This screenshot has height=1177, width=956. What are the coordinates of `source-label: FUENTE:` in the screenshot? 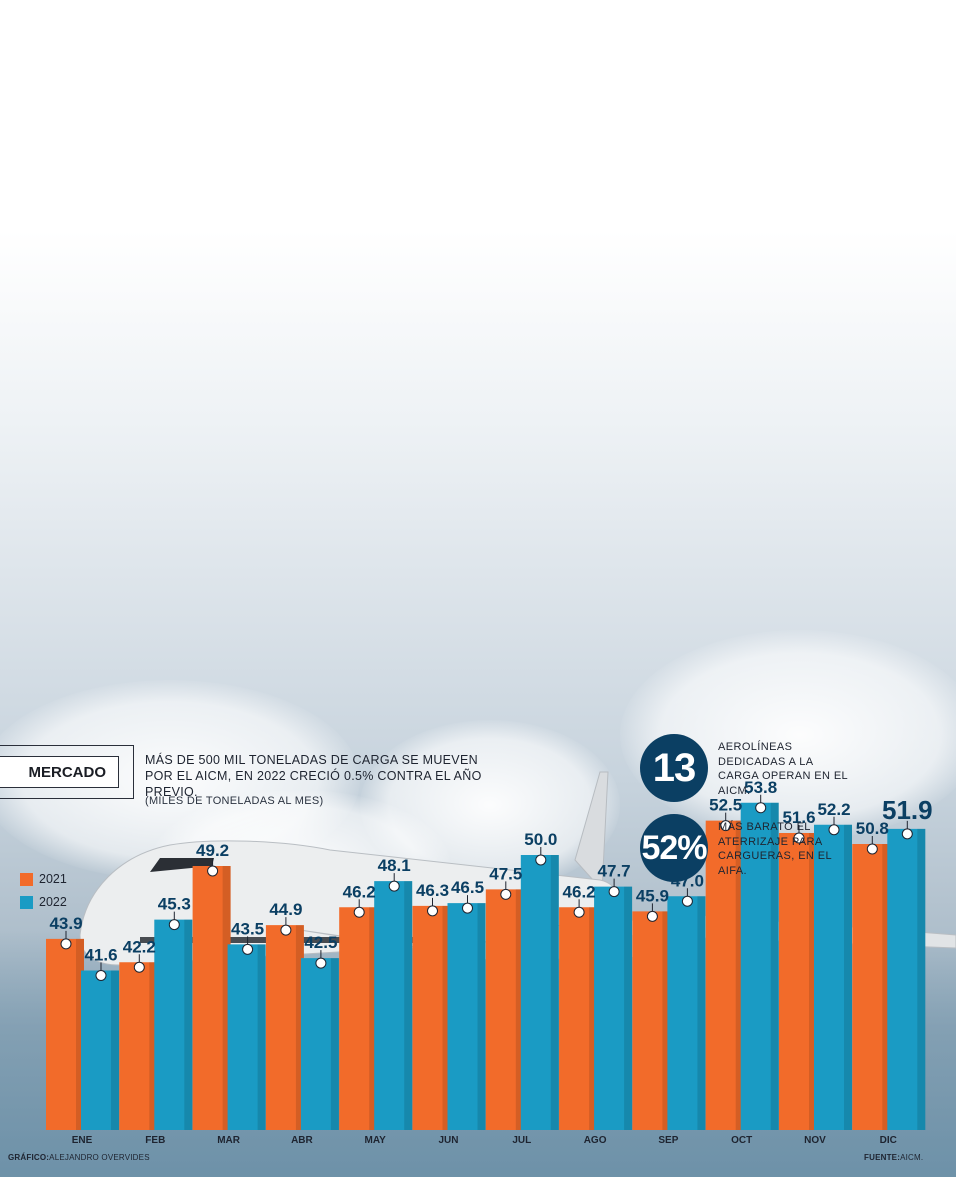 It's located at (882, 1157).